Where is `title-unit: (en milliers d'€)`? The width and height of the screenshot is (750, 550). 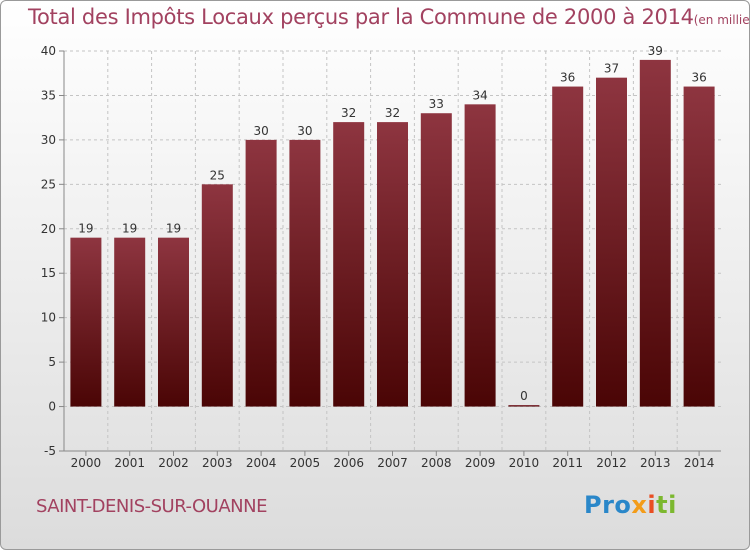 title-unit: (en milliers d'€) is located at coordinates (721, 20).